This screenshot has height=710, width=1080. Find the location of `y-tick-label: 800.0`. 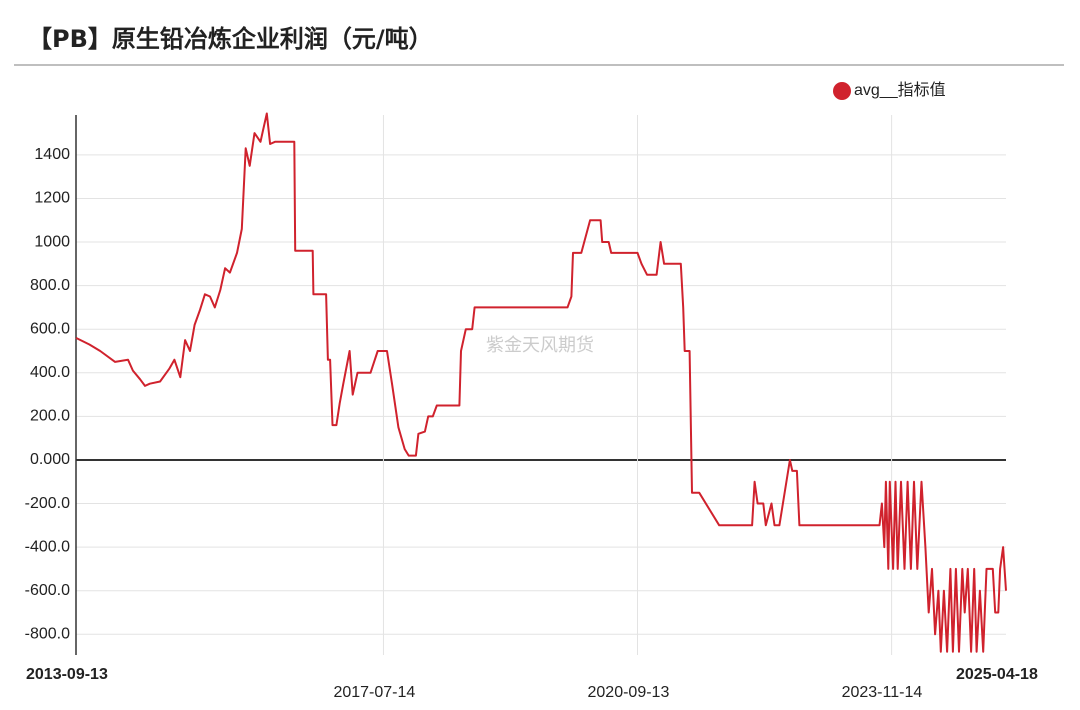

y-tick-label: 800.0 is located at coordinates (50, 285).